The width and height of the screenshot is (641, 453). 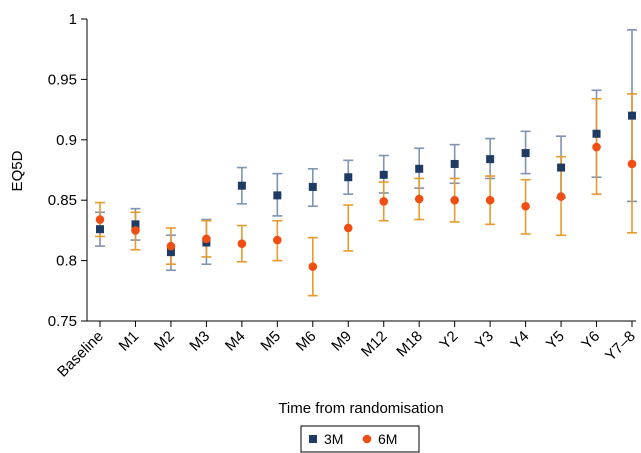 I want to click on y-tick-label: 0.85, so click(x=62, y=200).